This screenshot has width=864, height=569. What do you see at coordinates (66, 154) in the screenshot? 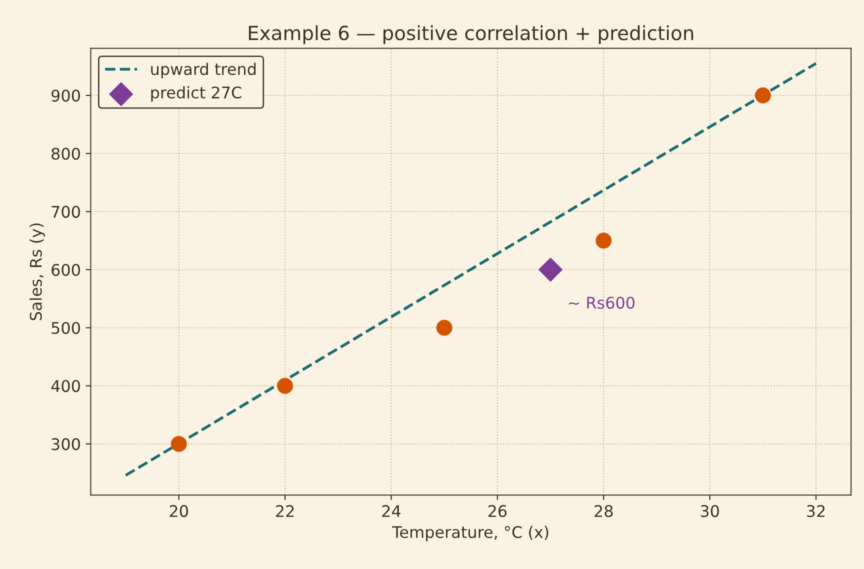
I see `y-tick-label: 800` at bounding box center [66, 154].